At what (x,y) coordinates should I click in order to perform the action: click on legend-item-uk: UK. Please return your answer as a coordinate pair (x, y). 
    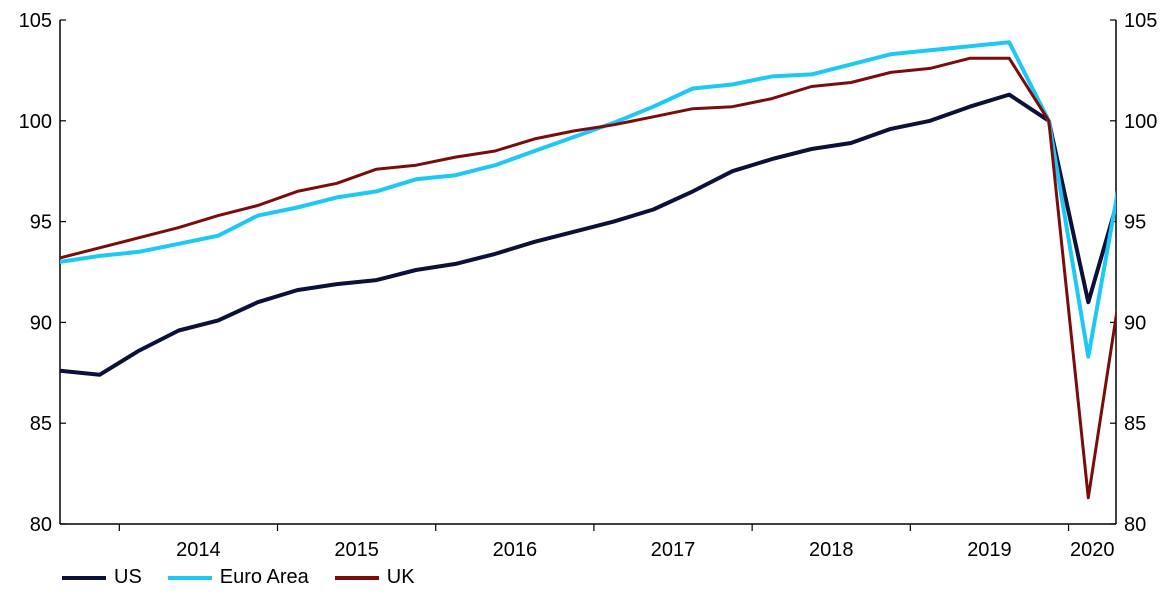
    Looking at the image, I should click on (374, 577).